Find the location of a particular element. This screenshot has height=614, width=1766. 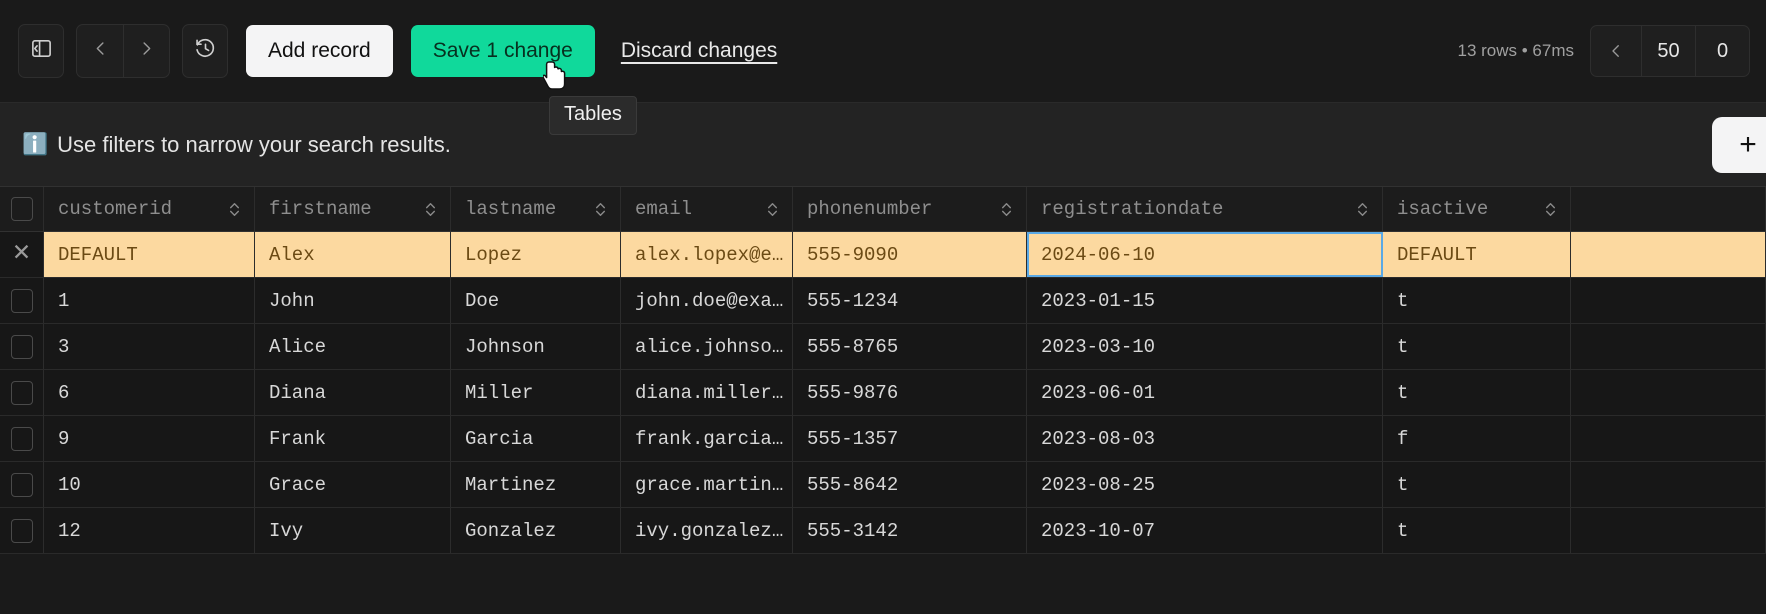

cell-firstname: Ivy is located at coordinates (353, 530).